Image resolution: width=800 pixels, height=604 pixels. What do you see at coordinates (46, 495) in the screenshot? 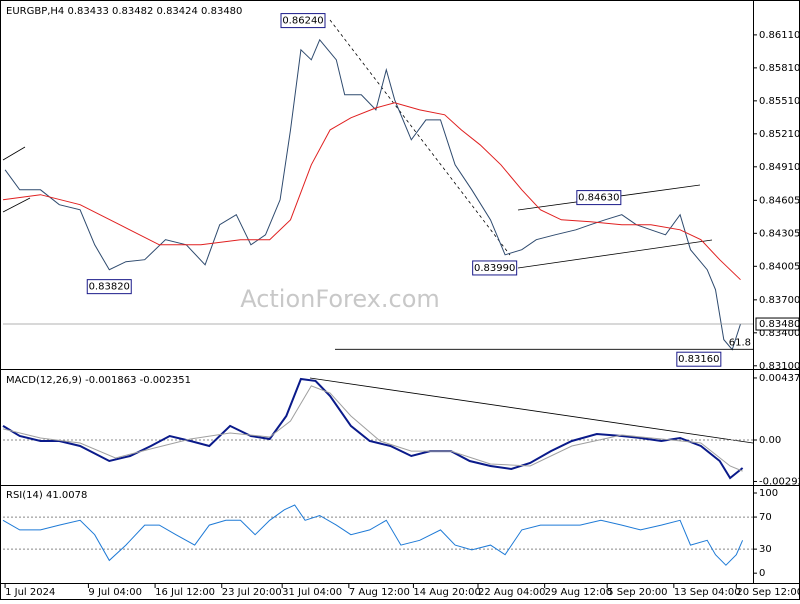
I see `panel-title: RSI(14) 41.0078` at bounding box center [46, 495].